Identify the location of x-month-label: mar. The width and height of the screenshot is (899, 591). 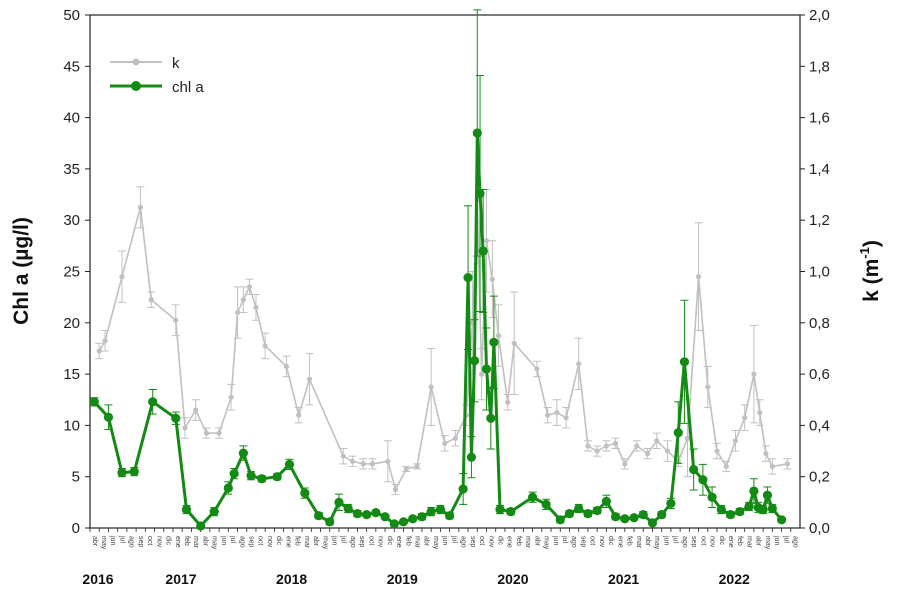
(748, 542).